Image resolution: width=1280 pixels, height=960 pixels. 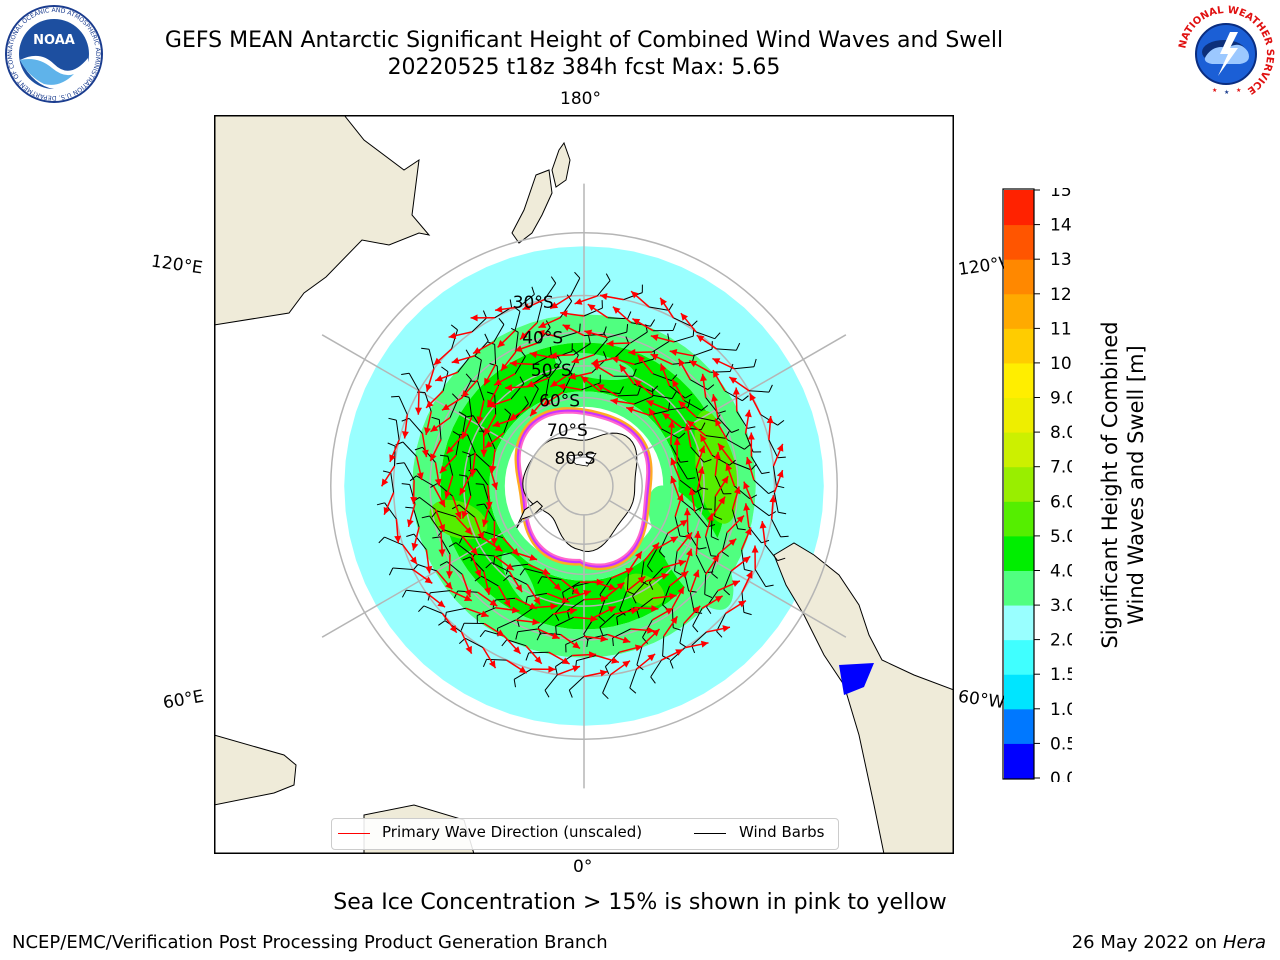 What do you see at coordinates (322, 220) in the screenshot?
I see `australia` at bounding box center [322, 220].